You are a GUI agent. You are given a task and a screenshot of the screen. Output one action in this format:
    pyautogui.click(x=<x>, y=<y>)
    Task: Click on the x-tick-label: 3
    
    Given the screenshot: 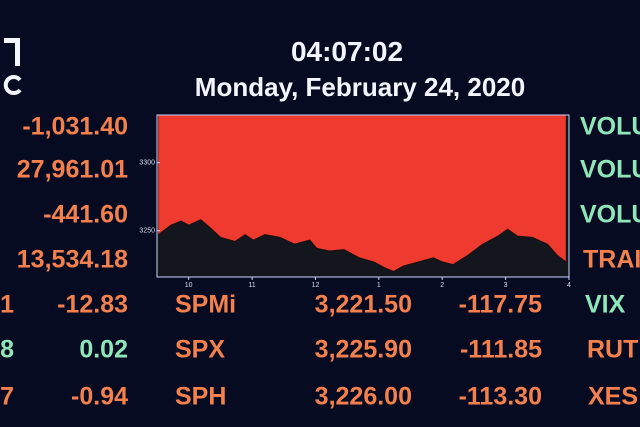 What is the action you would take?
    pyautogui.click(x=506, y=285)
    